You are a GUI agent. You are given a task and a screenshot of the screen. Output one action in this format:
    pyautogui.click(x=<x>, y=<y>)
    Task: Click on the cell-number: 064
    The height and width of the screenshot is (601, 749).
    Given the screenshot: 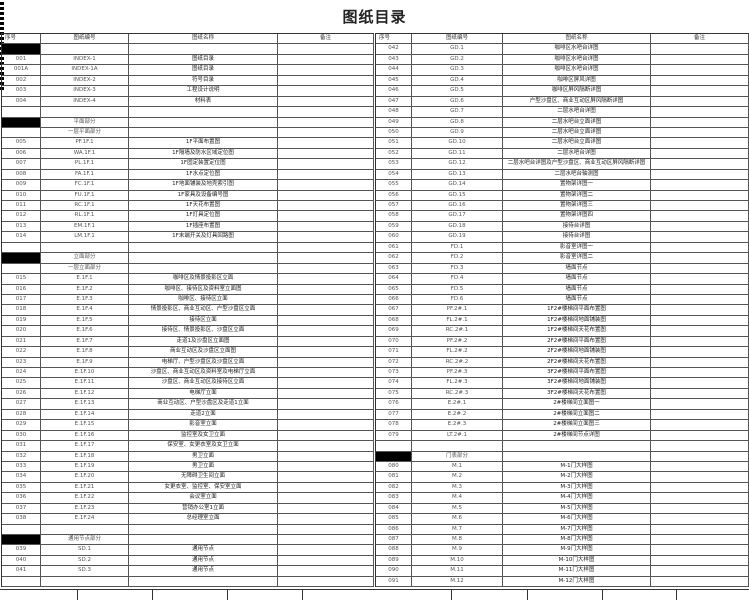 What is the action you would take?
    pyautogui.click(x=394, y=279)
    